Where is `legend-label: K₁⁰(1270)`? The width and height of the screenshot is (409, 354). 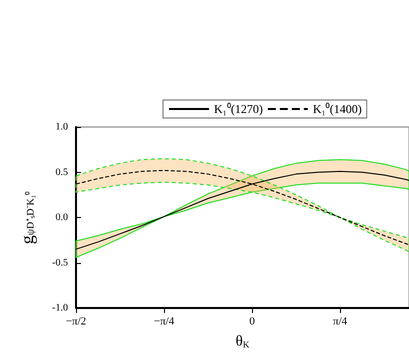 legend-label: K₁⁰(1270) is located at coordinates (238, 109).